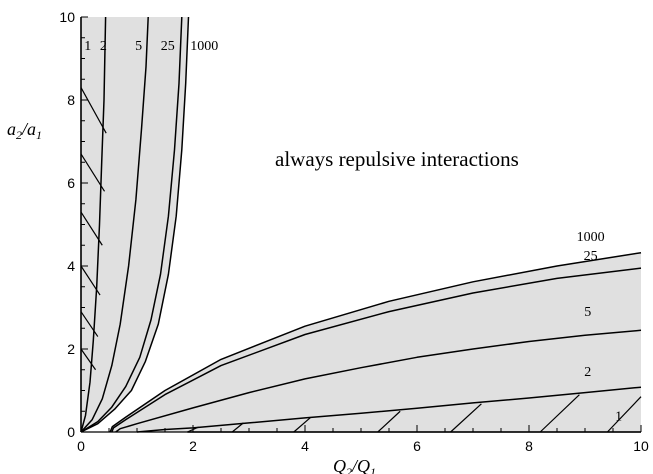 The height and width of the screenshot is (474, 653). I want to click on y-axis-title: a2/a1, so click(24, 130).